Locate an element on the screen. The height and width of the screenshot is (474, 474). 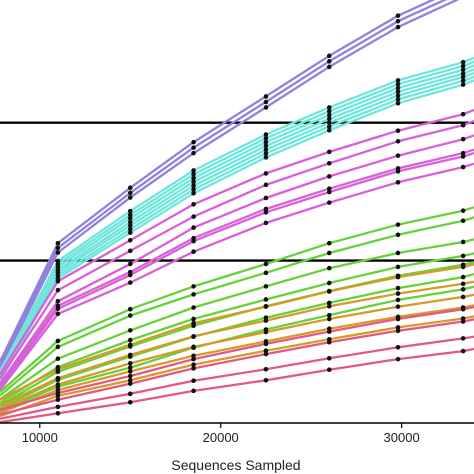
x-axis-label: Sequences Sampled is located at coordinates (235, 465).